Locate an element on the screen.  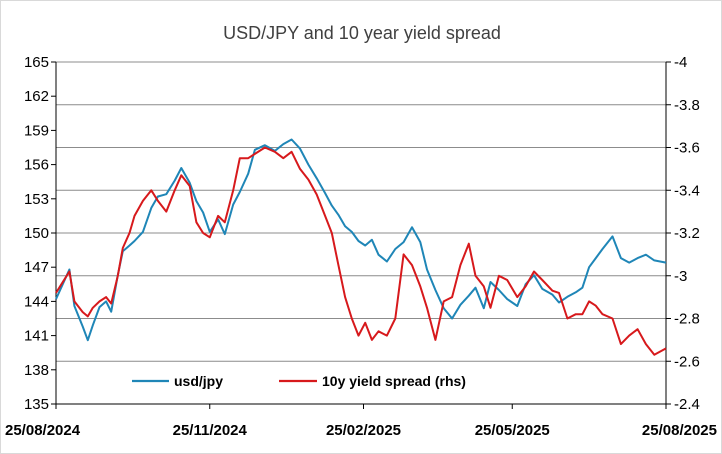
y-right-tick-label: -2.4 is located at coordinates (687, 404).